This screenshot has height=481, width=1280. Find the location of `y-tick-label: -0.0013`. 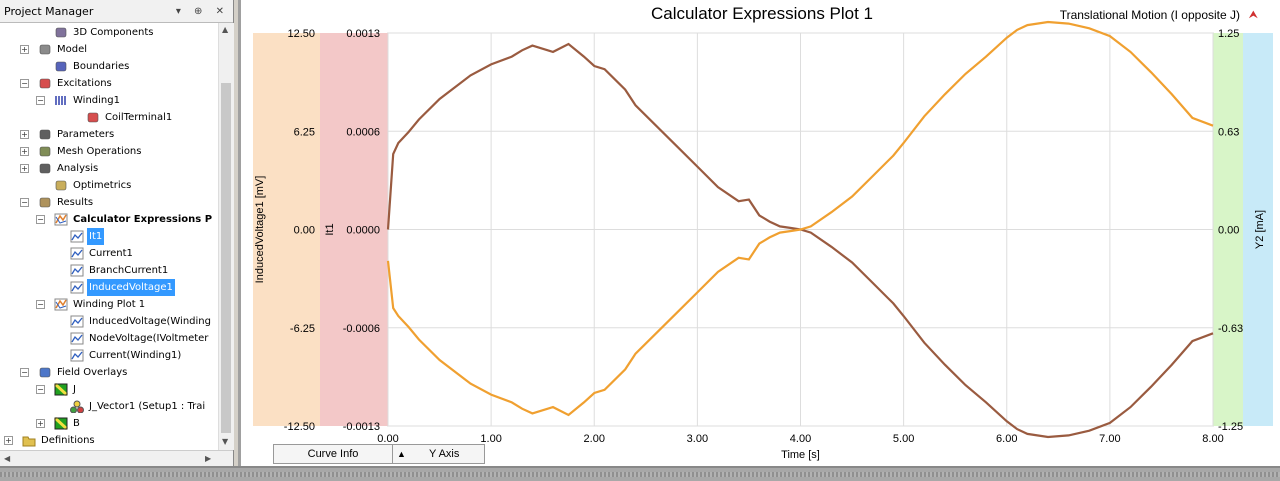

y-tick-label: -0.0013 is located at coordinates (361, 427).